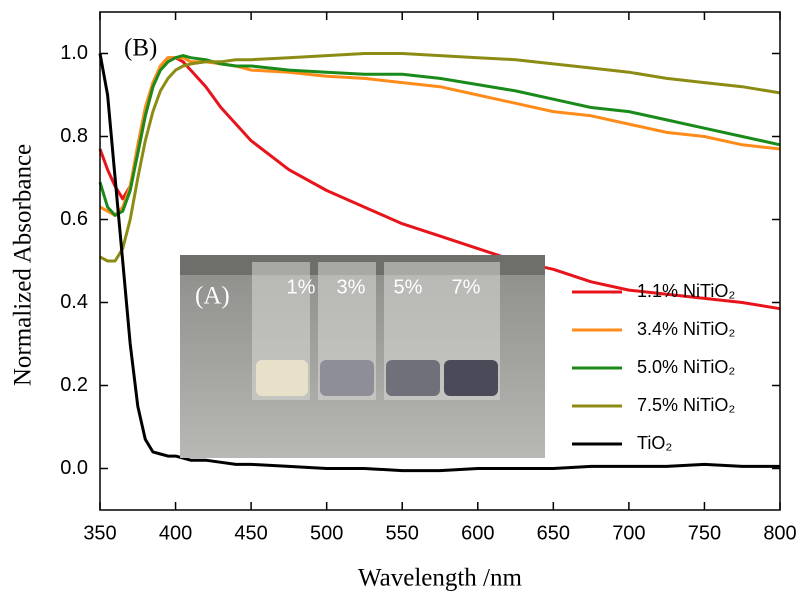 The image size is (804, 596). Describe the element at coordinates (628, 533) in the screenshot. I see `x-tick-label: 700` at that location.